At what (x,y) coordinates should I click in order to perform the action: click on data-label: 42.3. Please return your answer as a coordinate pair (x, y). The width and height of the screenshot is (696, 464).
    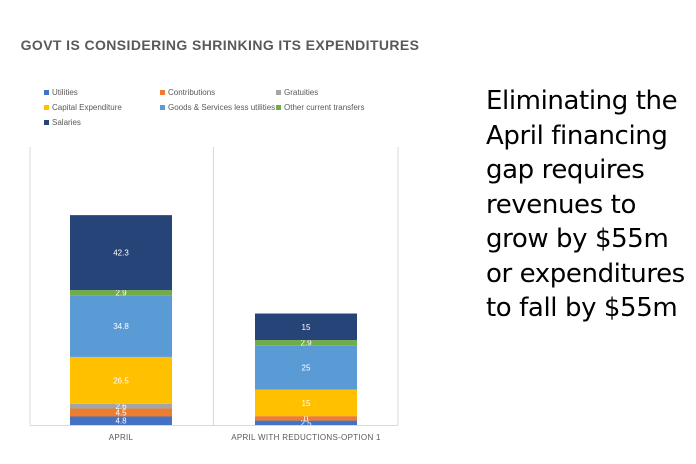
    Looking at the image, I should click on (121, 253).